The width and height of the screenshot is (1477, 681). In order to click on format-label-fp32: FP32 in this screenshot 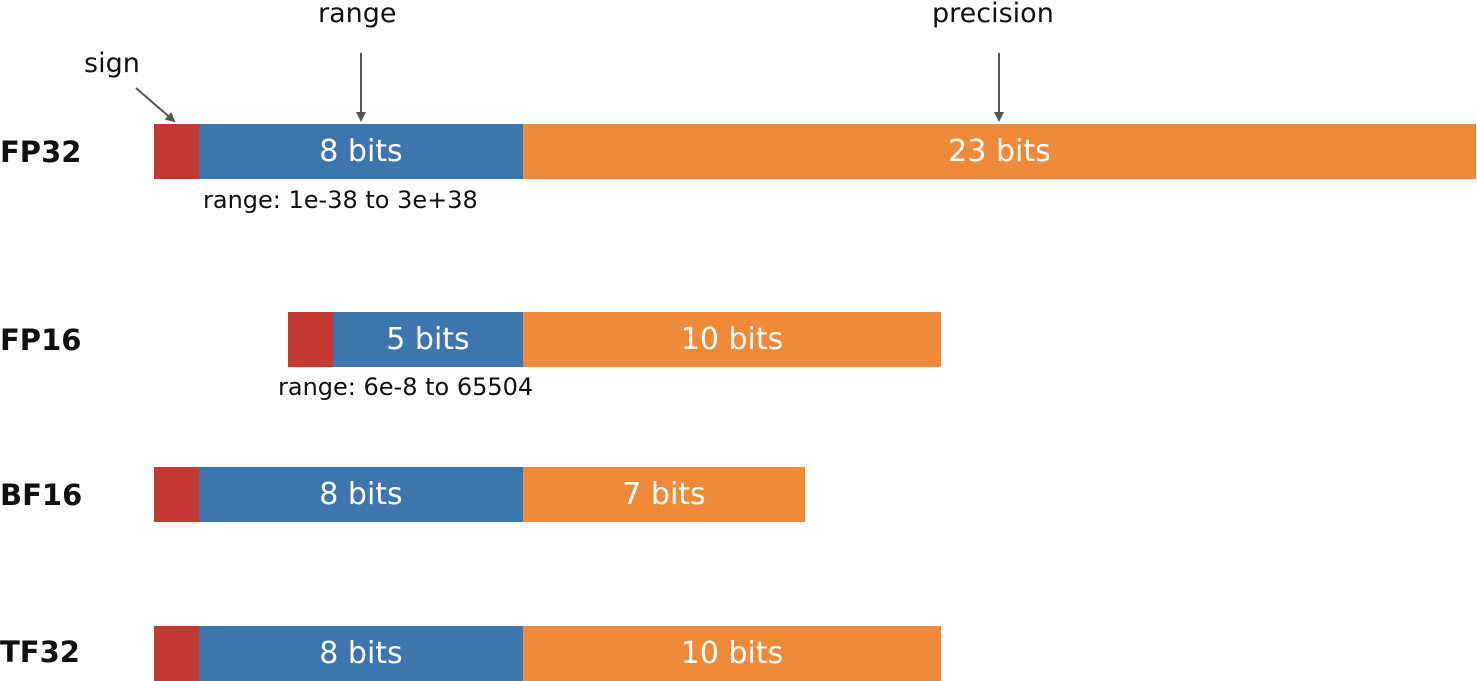, I will do `click(41, 152)`.